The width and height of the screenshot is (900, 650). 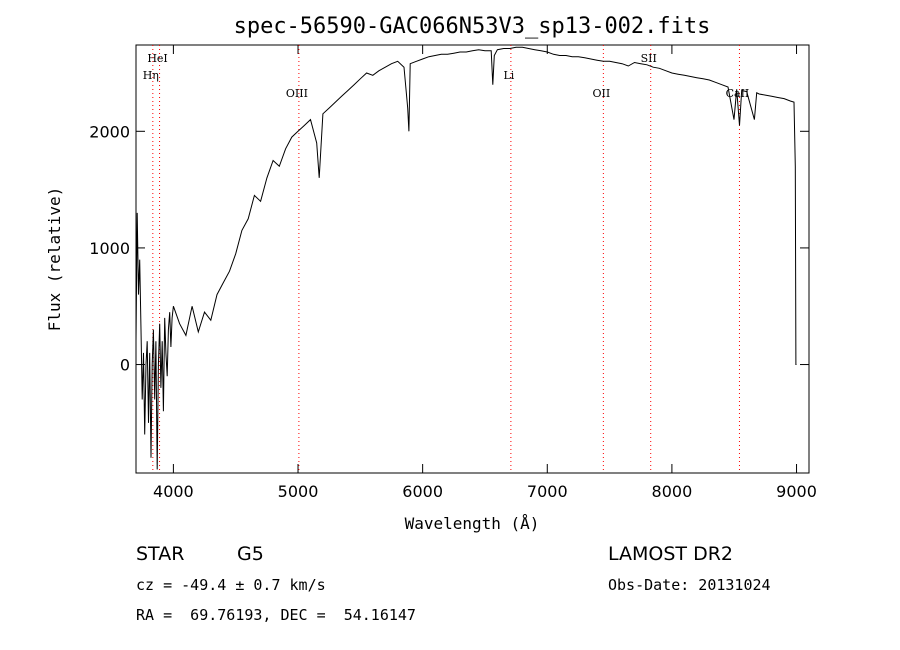 What do you see at coordinates (547, 491) in the screenshot?
I see `x-tick-label: 7000` at bounding box center [547, 491].